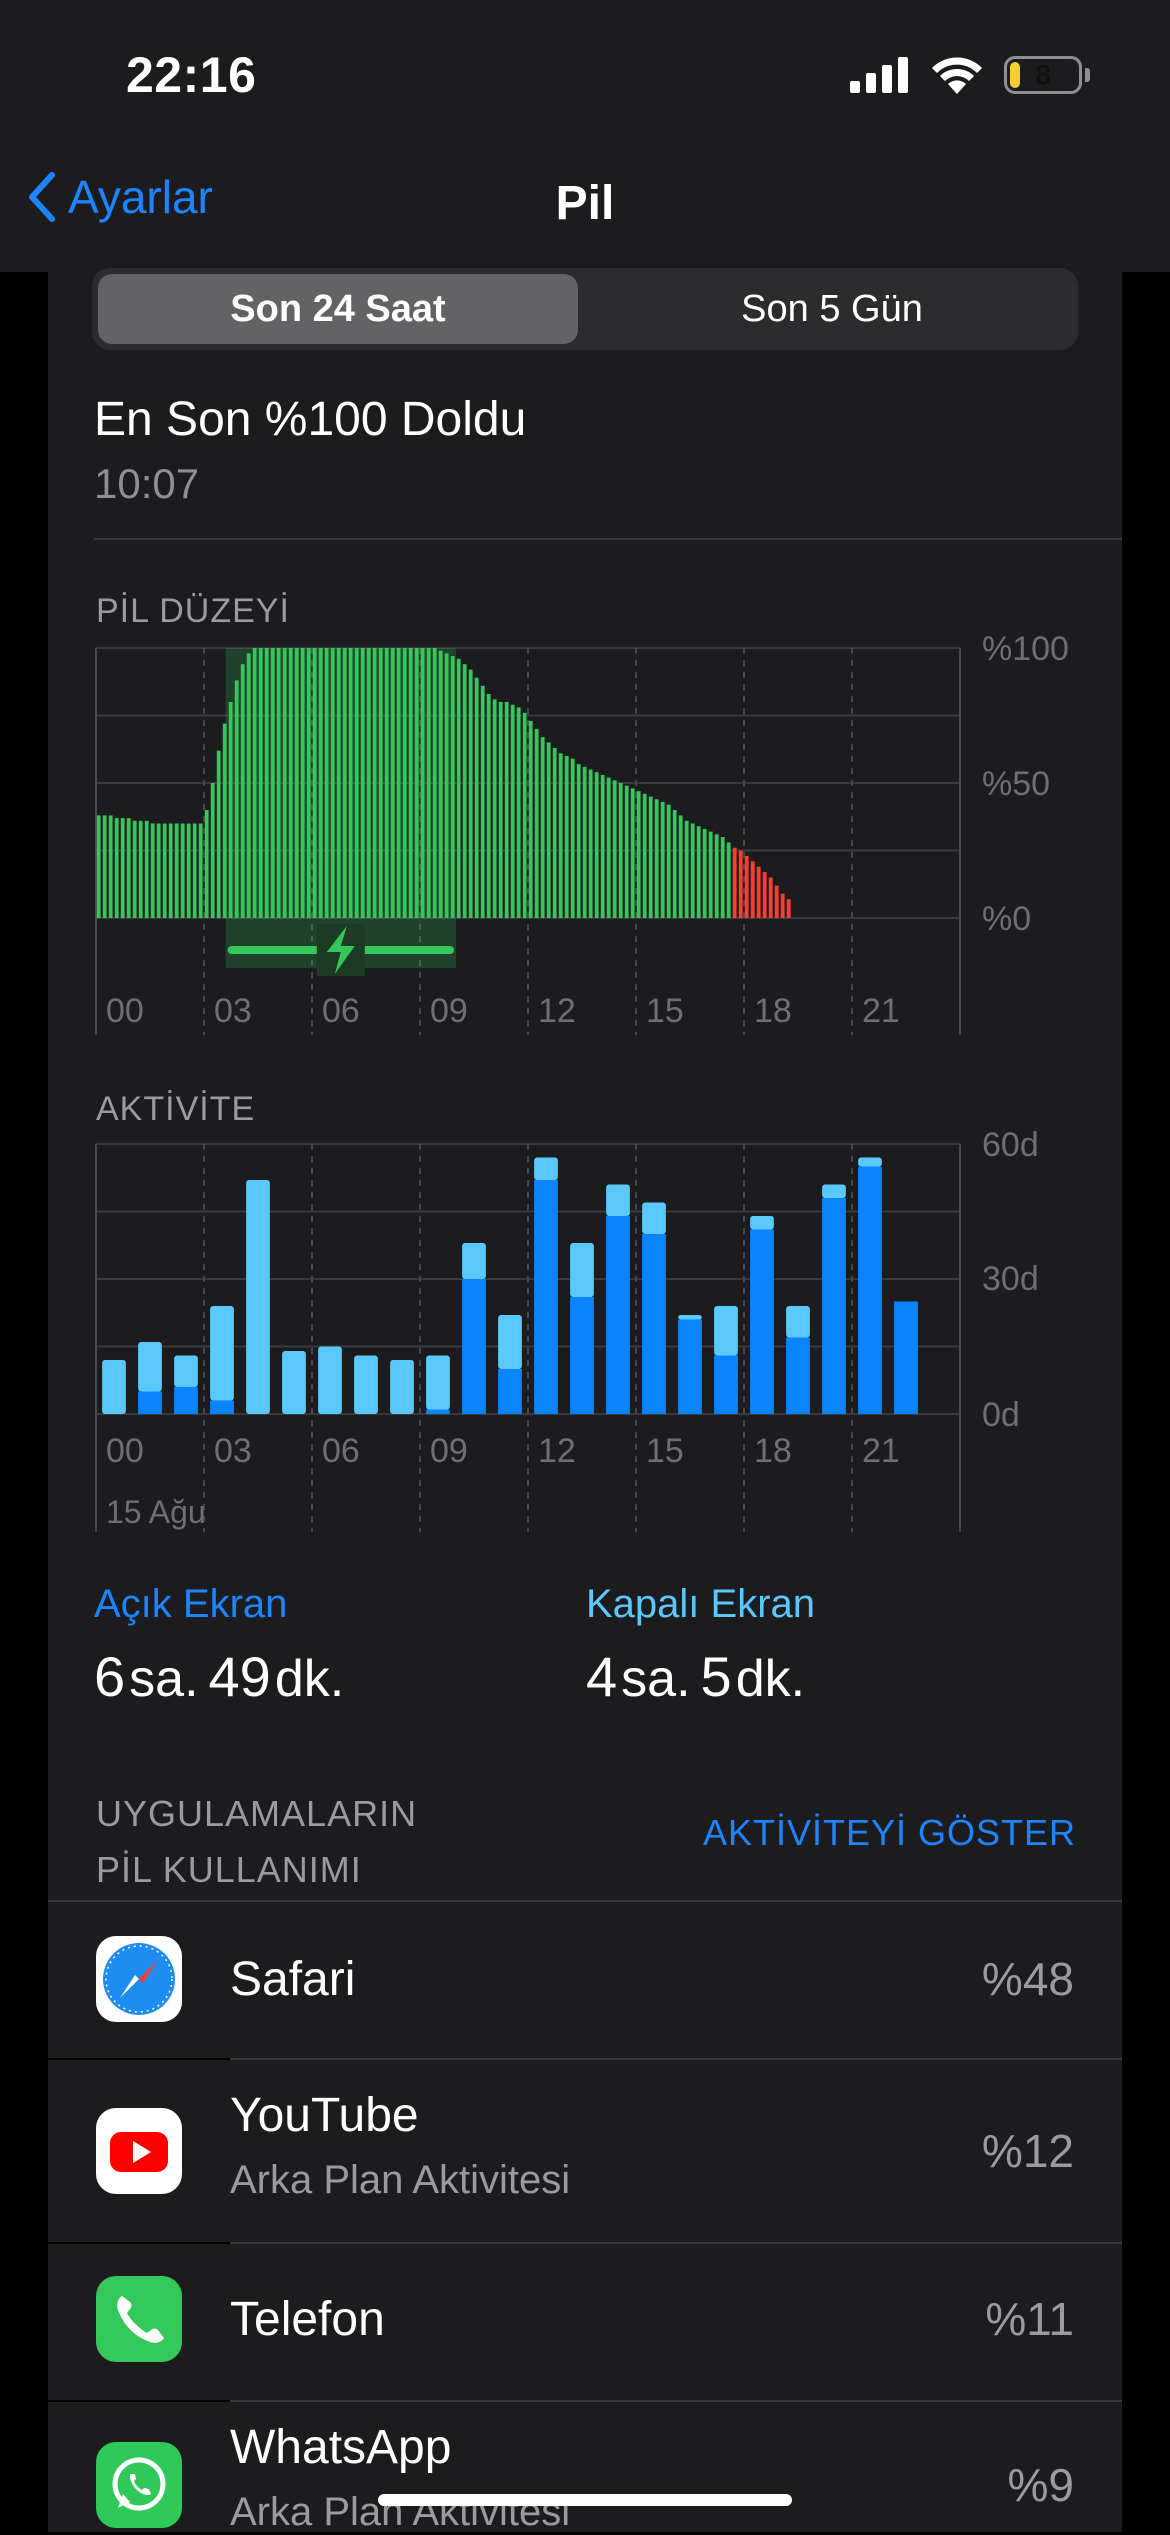  Describe the element at coordinates (324, 2115) in the screenshot. I see `app-name: YouTube` at that location.